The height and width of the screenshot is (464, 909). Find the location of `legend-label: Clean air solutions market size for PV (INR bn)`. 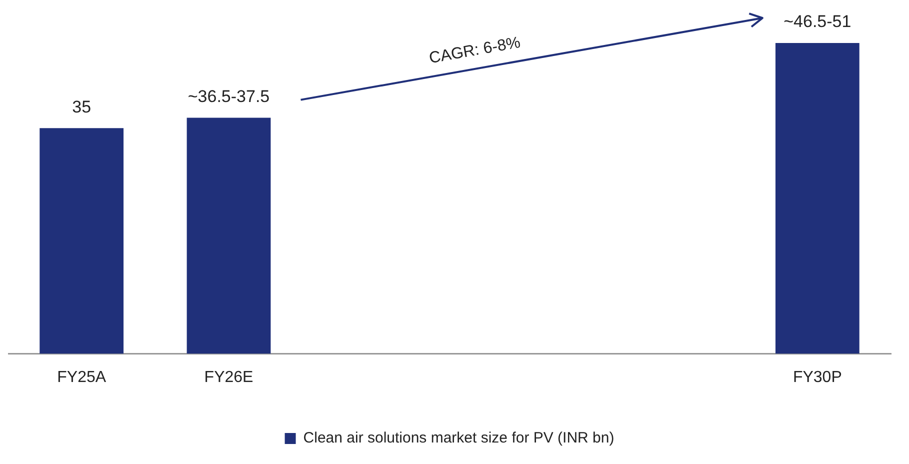

legend-label: Clean air solutions market size for PV (INR bn) is located at coordinates (458, 438).